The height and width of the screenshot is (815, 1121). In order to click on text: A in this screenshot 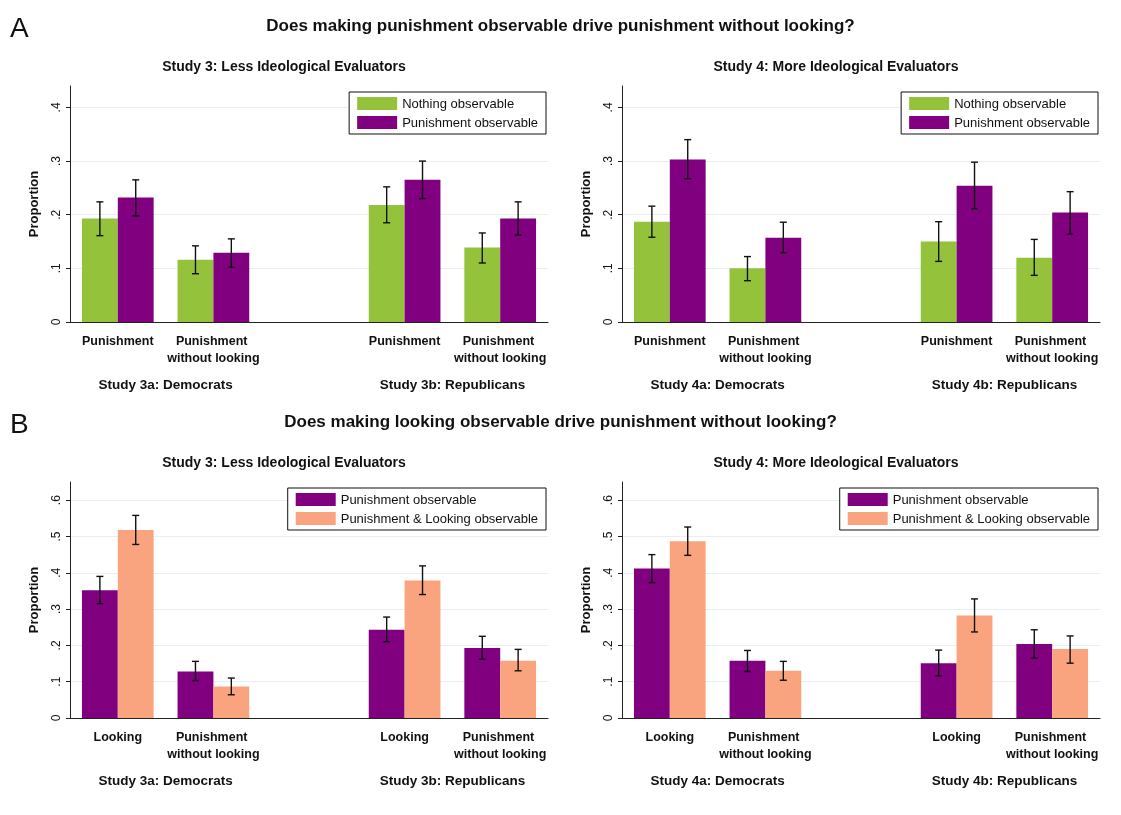, I will do `click(19, 28)`.